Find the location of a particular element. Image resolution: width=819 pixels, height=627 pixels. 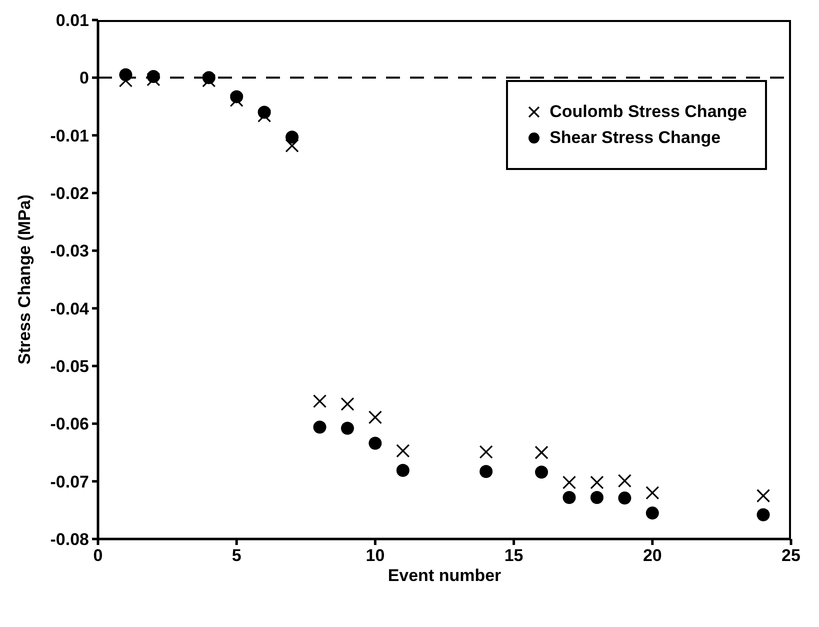

x-tick-label: 5 is located at coordinates (237, 556).